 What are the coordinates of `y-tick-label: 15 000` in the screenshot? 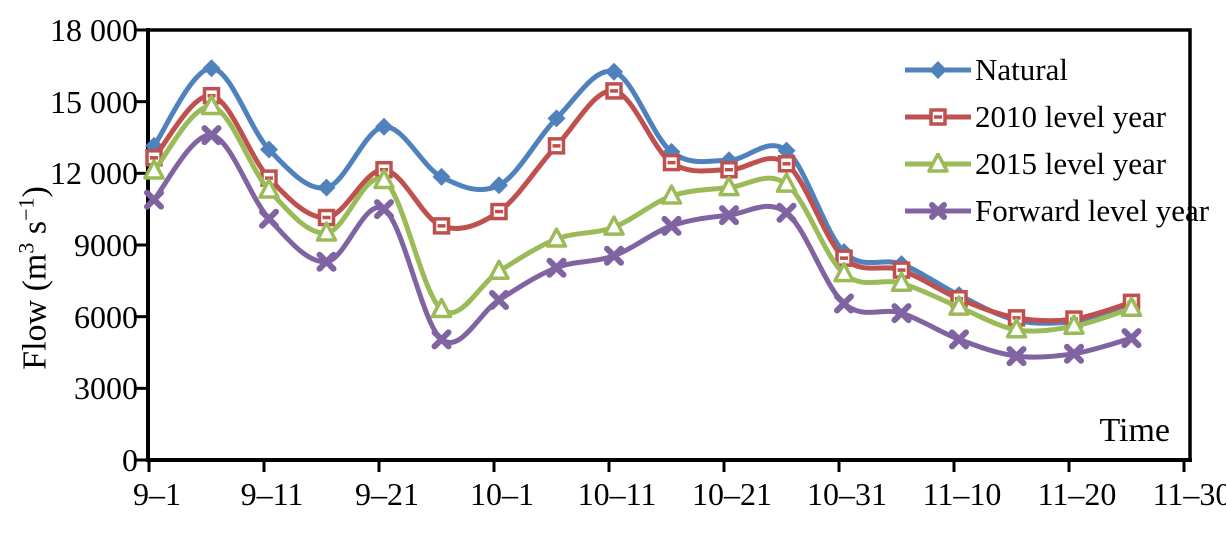 It's located at (94, 101).